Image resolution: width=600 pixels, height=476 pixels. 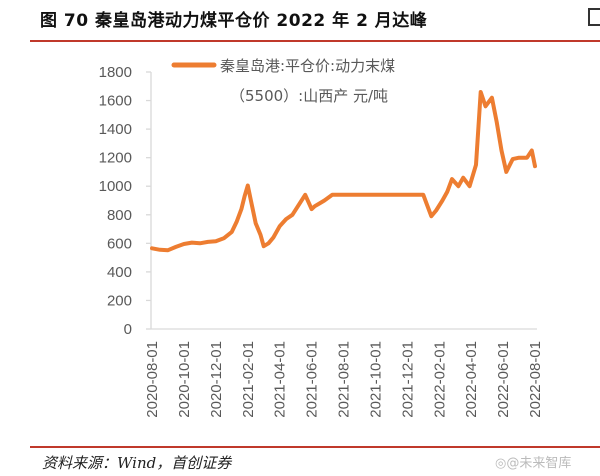 I want to click on x-tick-label: 2021-10-01, so click(x=375, y=379).